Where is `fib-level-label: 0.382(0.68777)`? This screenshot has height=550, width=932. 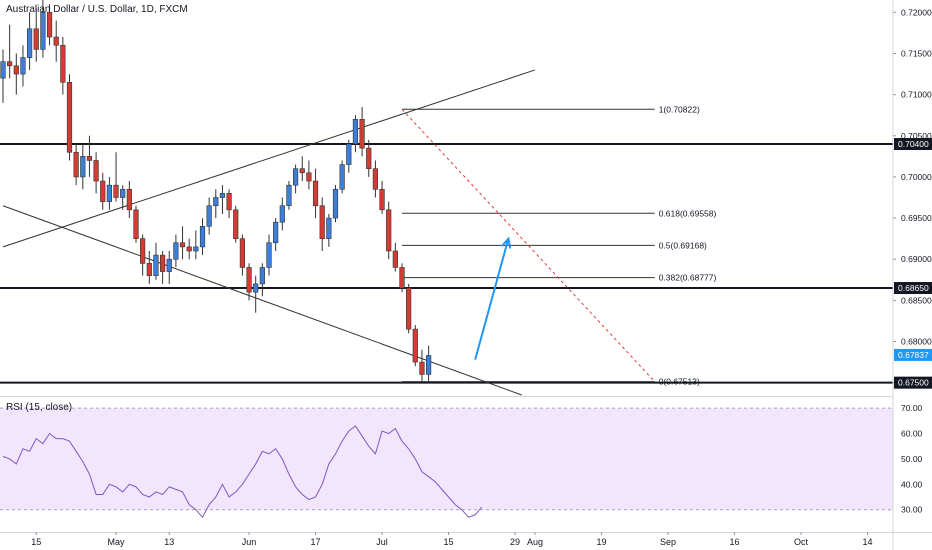
fib-level-label: 0.382(0.68777) is located at coordinates (688, 278).